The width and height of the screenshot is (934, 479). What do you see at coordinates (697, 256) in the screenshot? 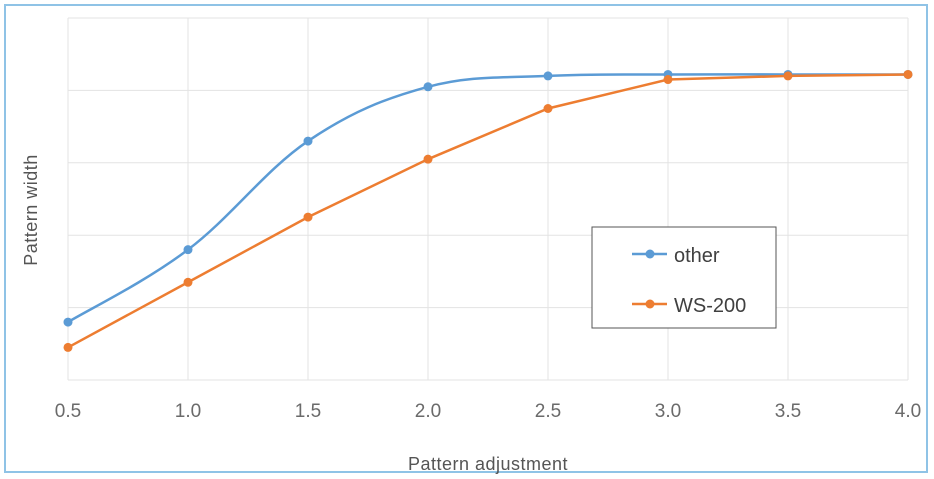
I see `legend-label-other: other` at bounding box center [697, 256].